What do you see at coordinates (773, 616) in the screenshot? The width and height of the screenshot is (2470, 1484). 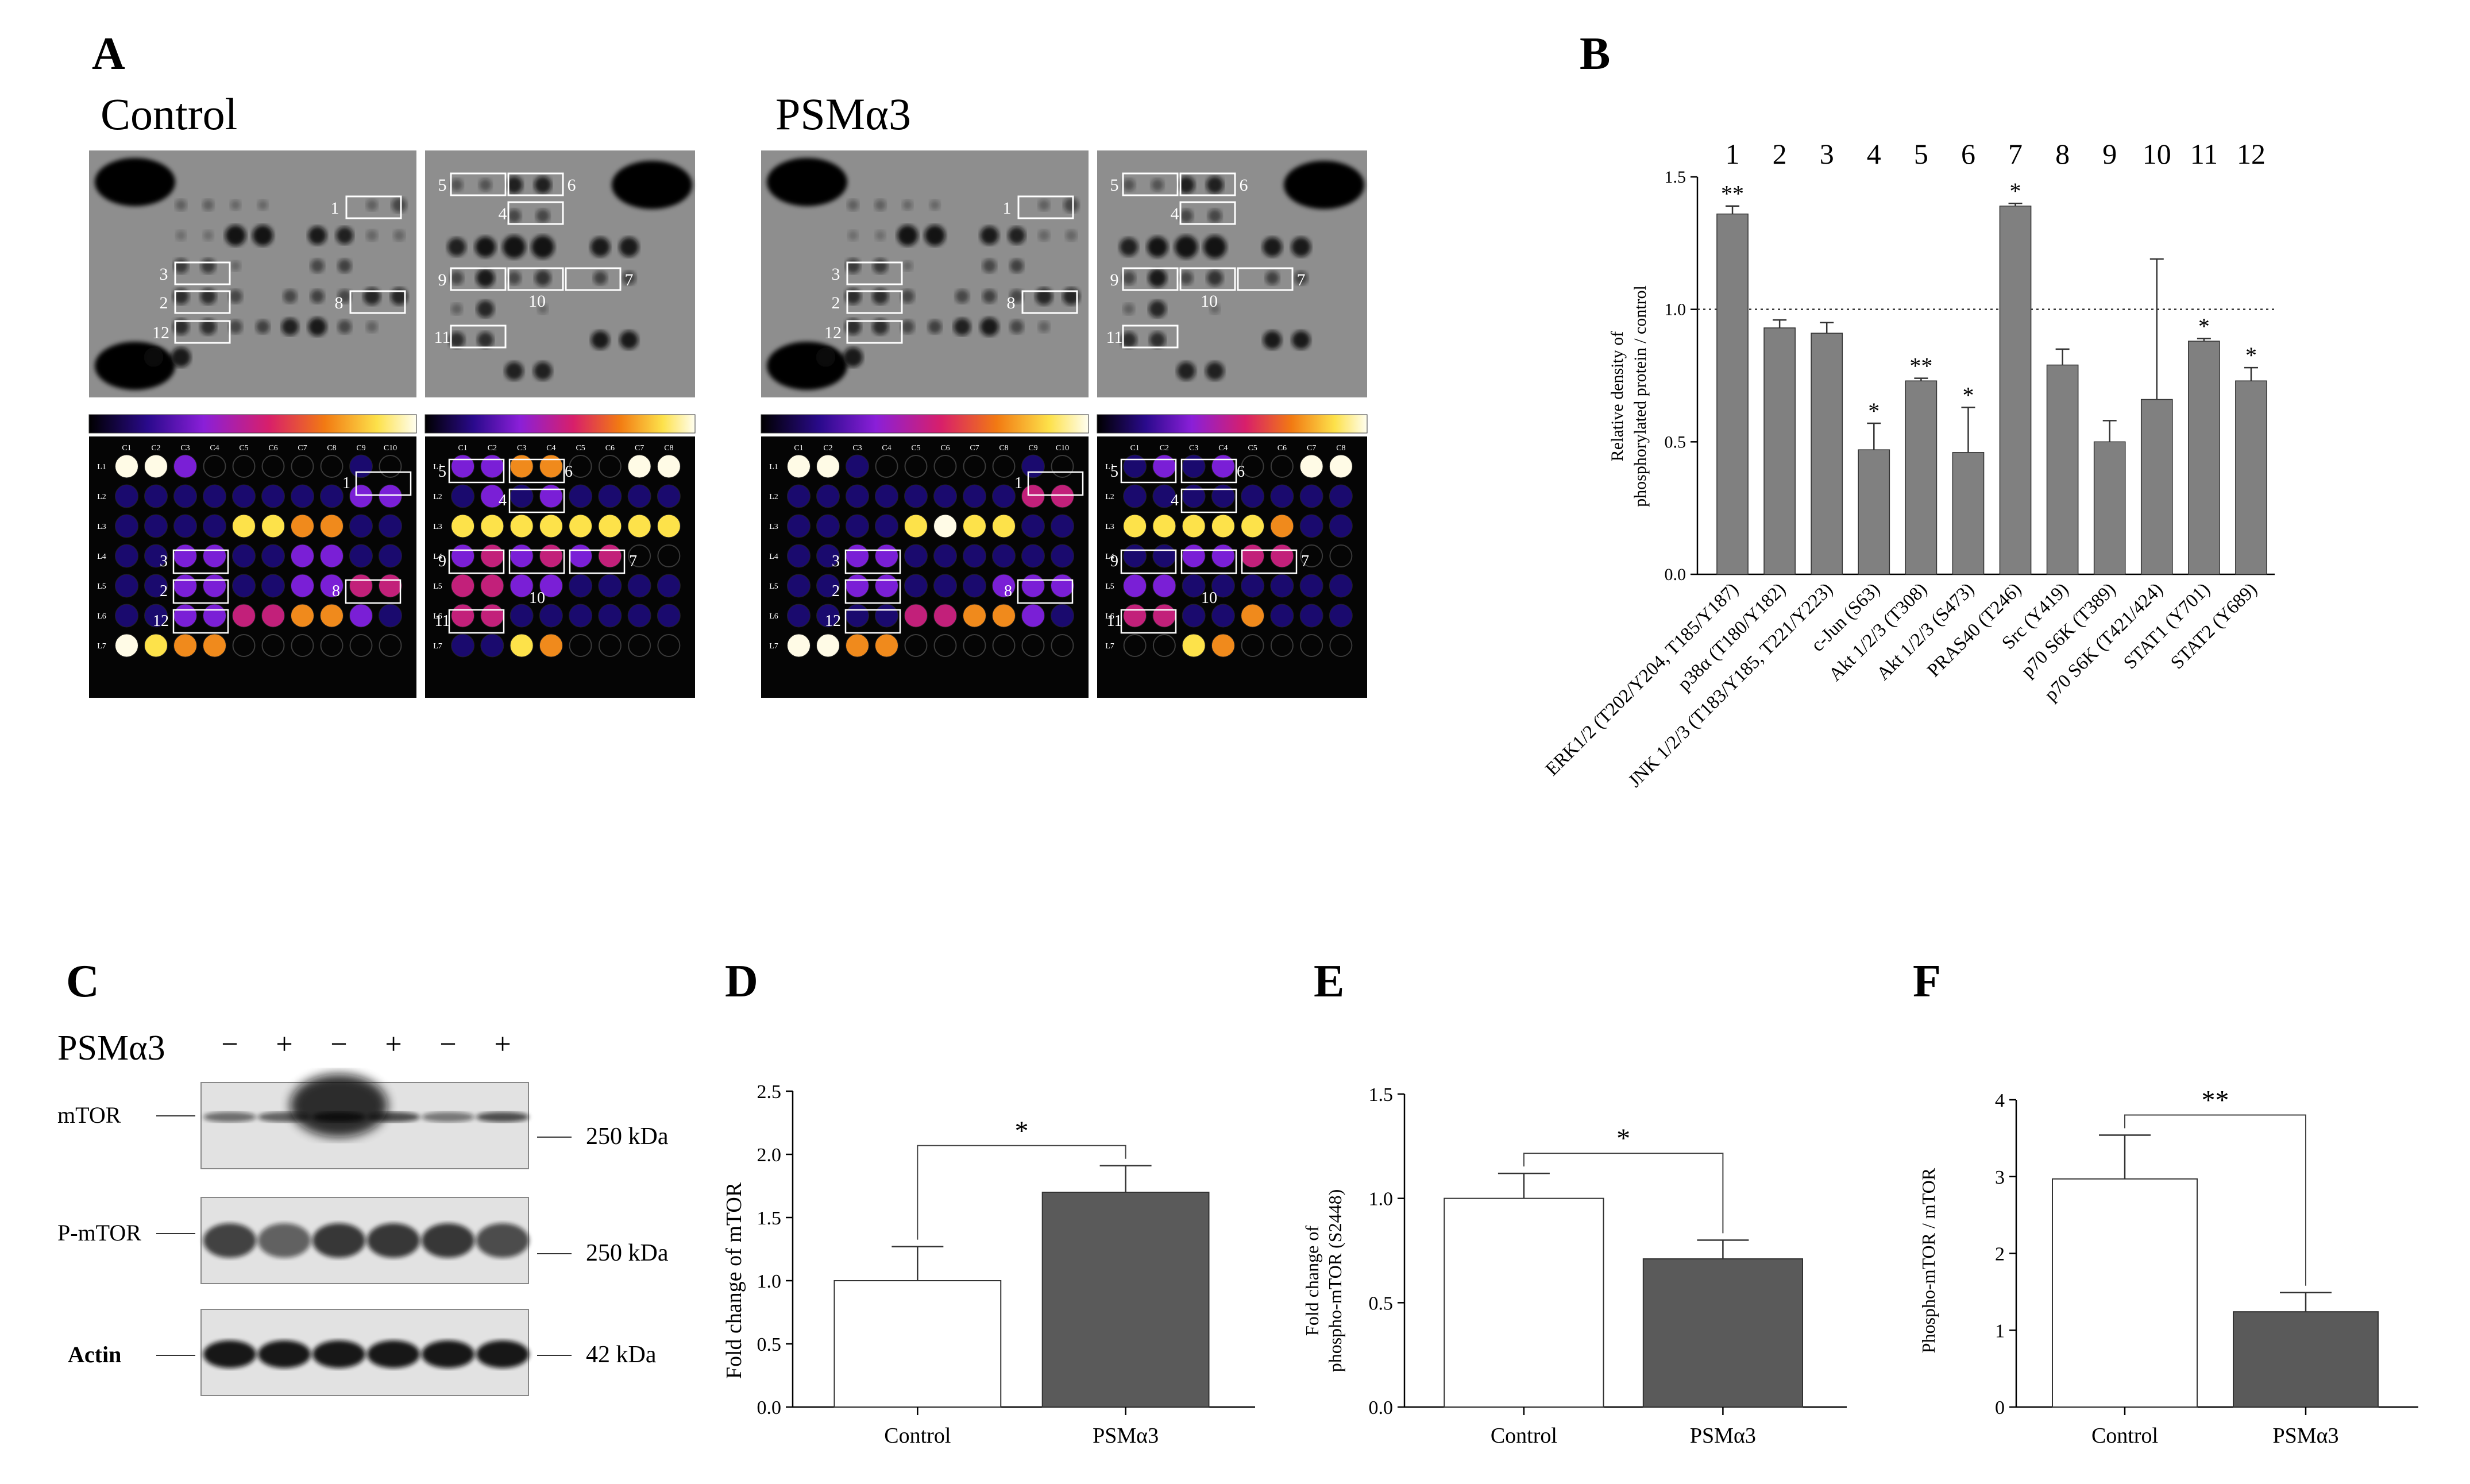 I see `heatmap-psm-left-row-label: L6` at bounding box center [773, 616].